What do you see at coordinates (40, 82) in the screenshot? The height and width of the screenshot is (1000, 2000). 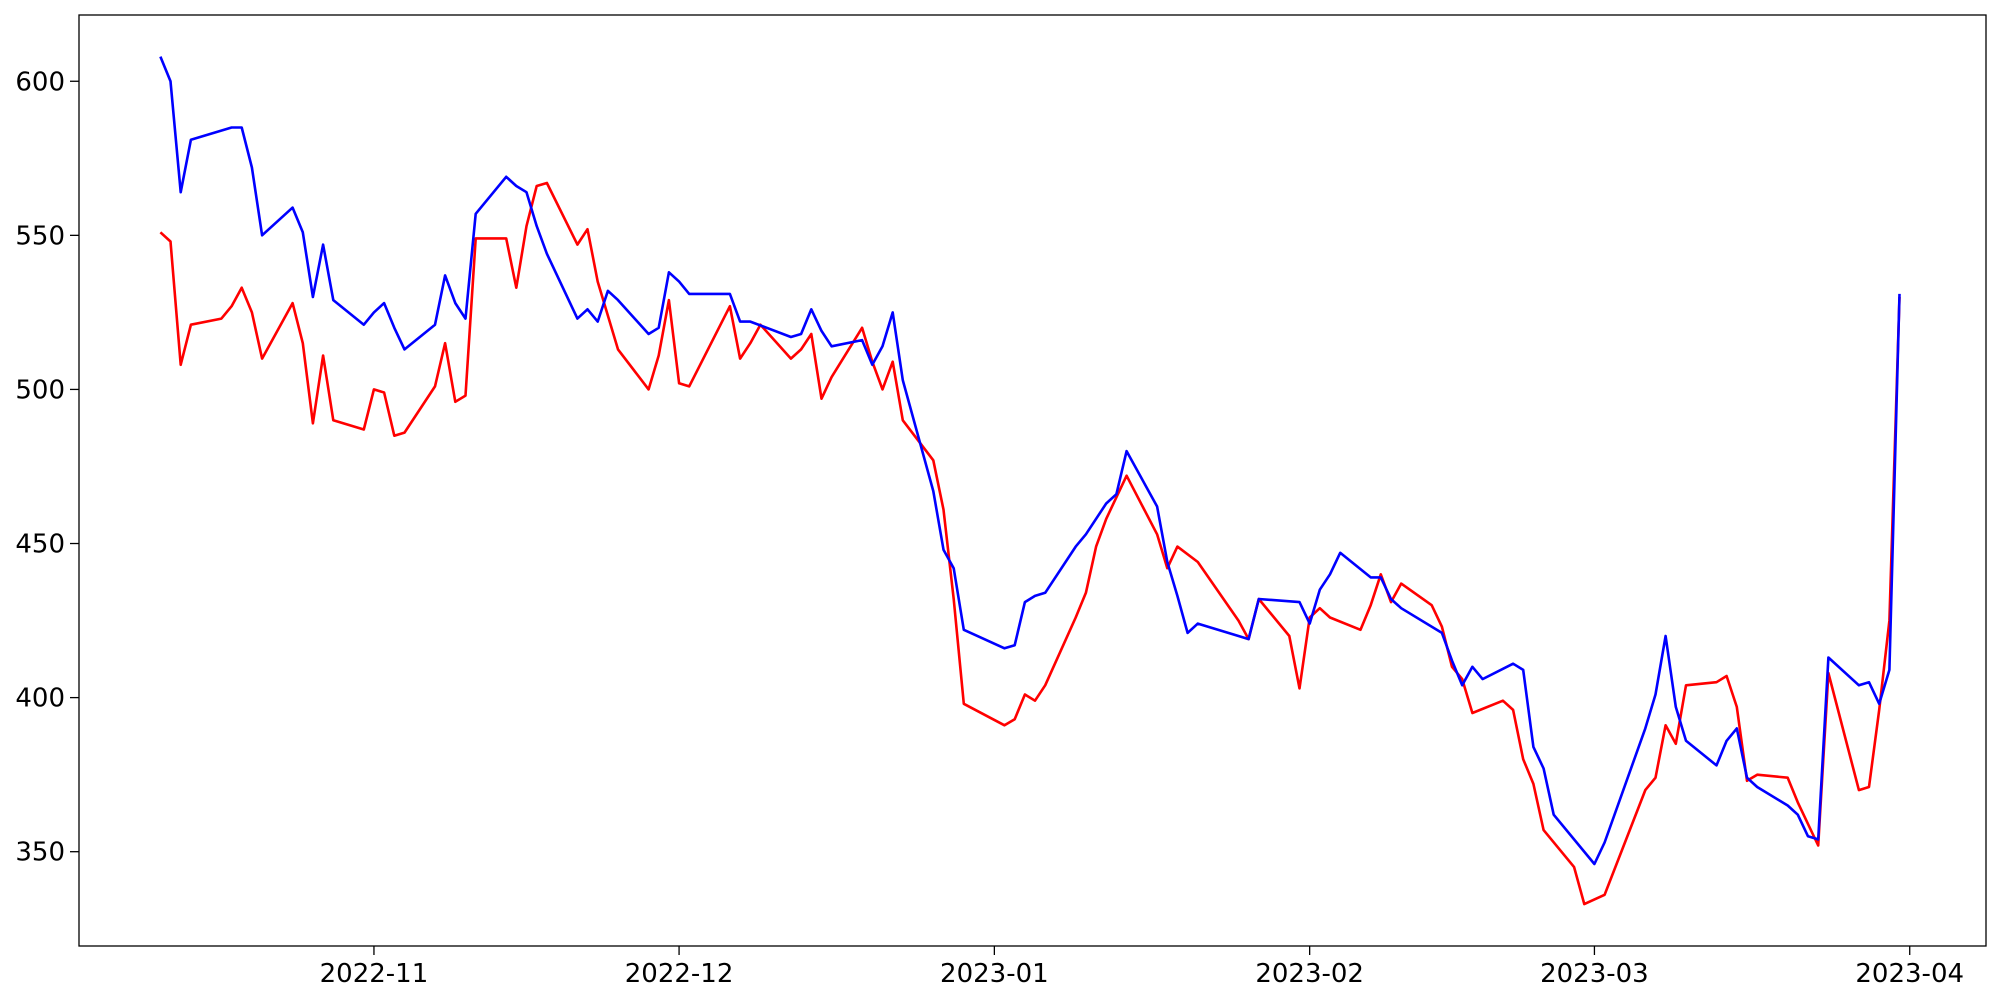 I see `y-tick-label: 600` at bounding box center [40, 82].